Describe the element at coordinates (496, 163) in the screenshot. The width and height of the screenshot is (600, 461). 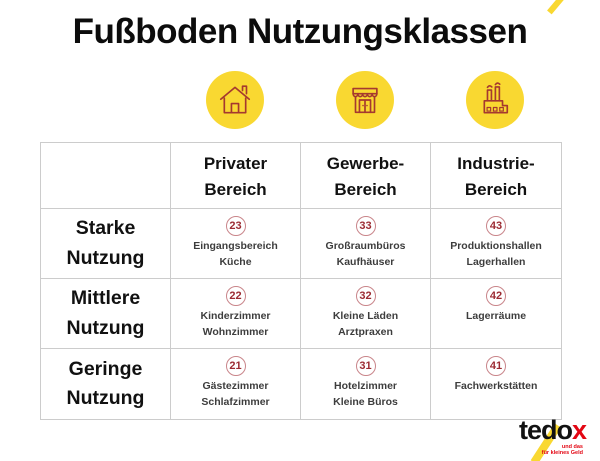
I see `column-header-line: Industrie-` at that location.